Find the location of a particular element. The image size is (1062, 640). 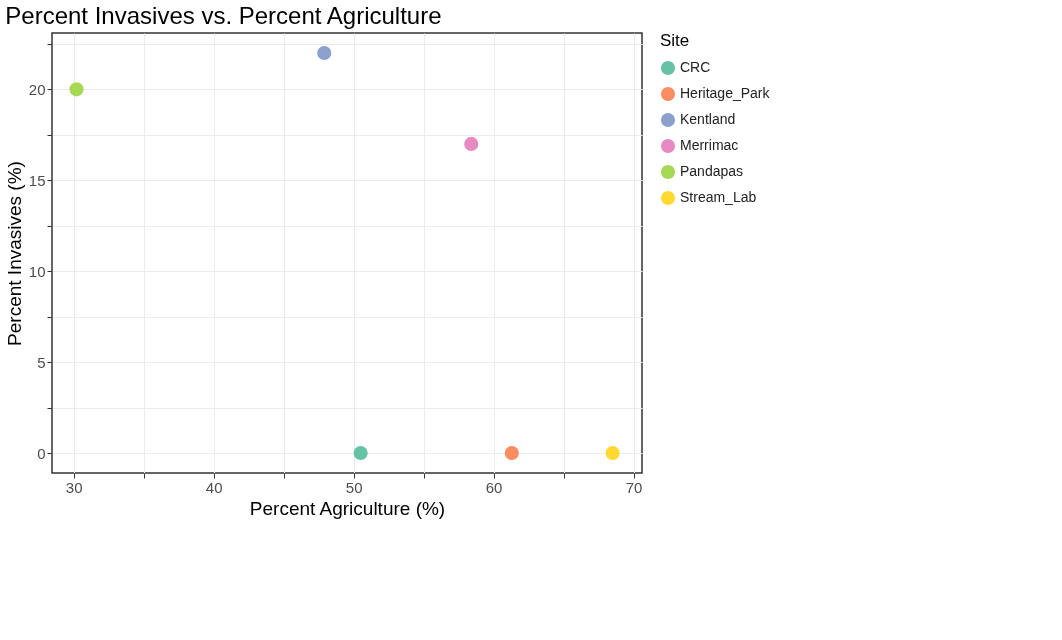

legend-label: CRC is located at coordinates (695, 67).